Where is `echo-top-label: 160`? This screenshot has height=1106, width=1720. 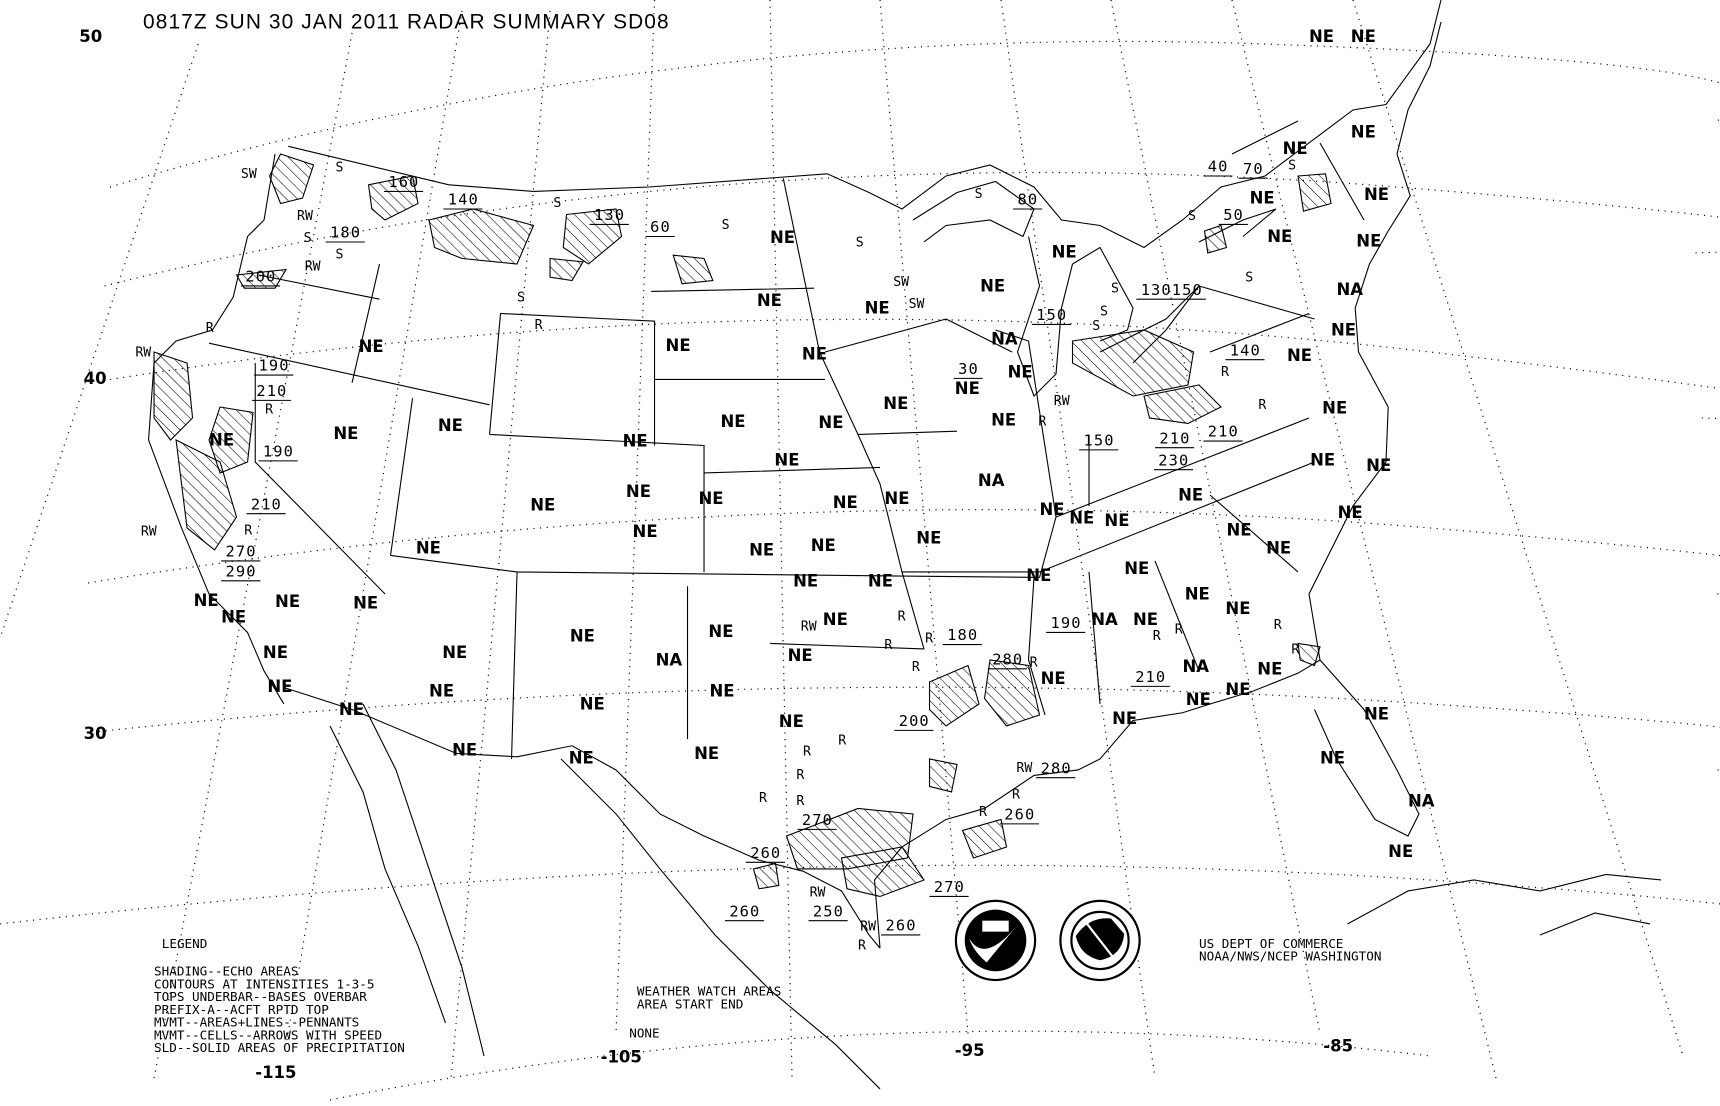
echo-top-label: 160 is located at coordinates (403, 182).